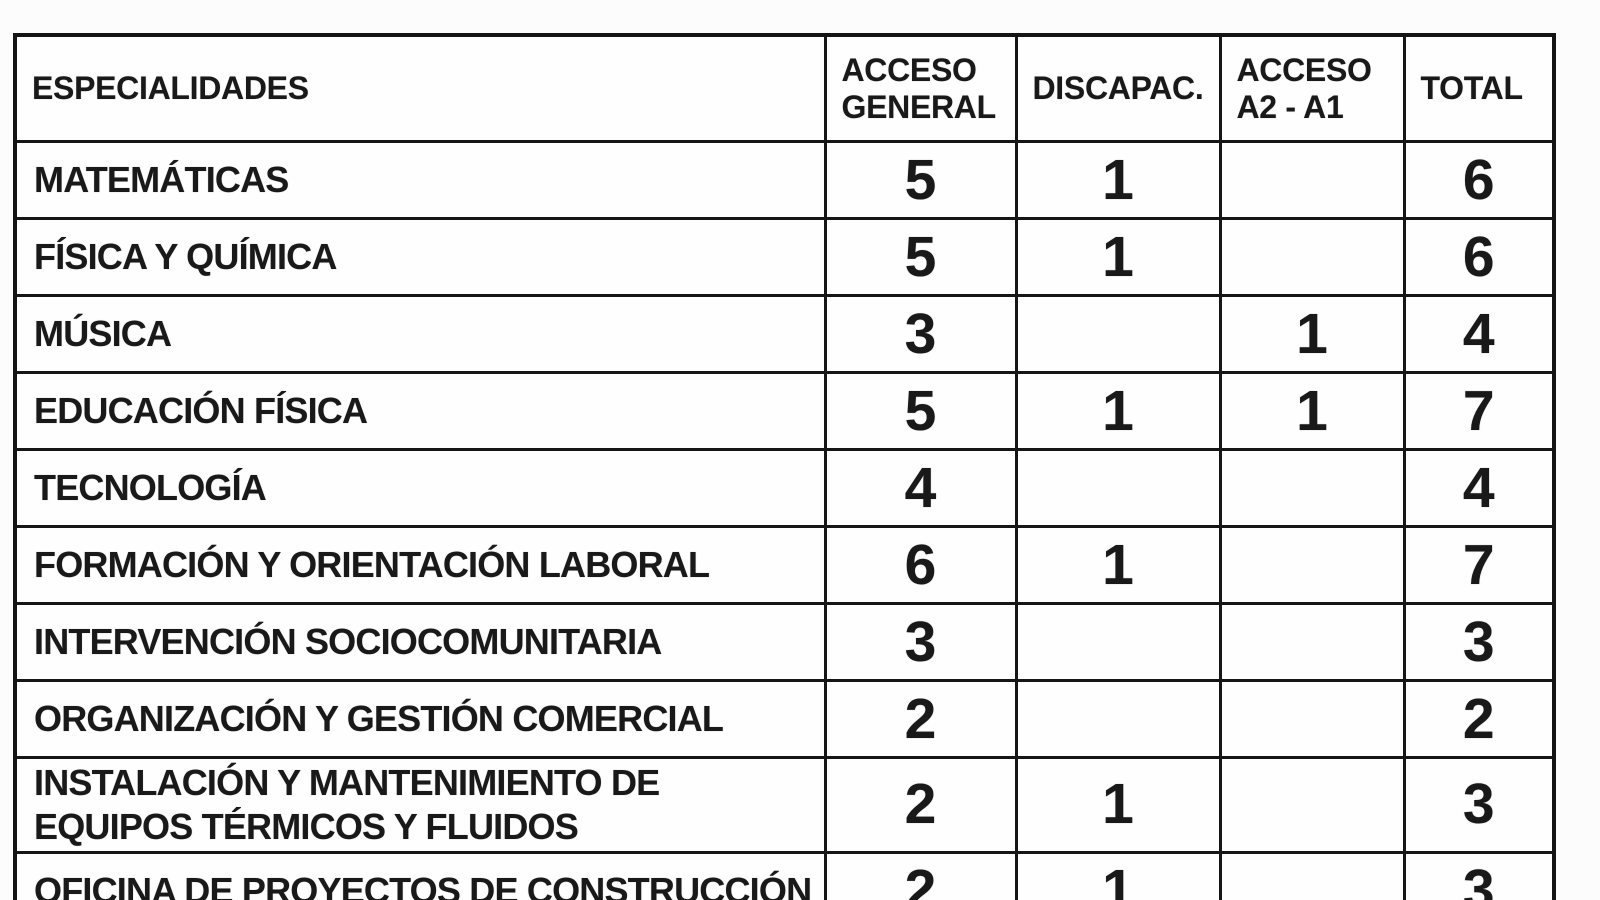 This screenshot has height=900, width=1600. What do you see at coordinates (420, 257) in the screenshot?
I see `row-label-cell: FÍSICA Y QUÍMICA` at bounding box center [420, 257].